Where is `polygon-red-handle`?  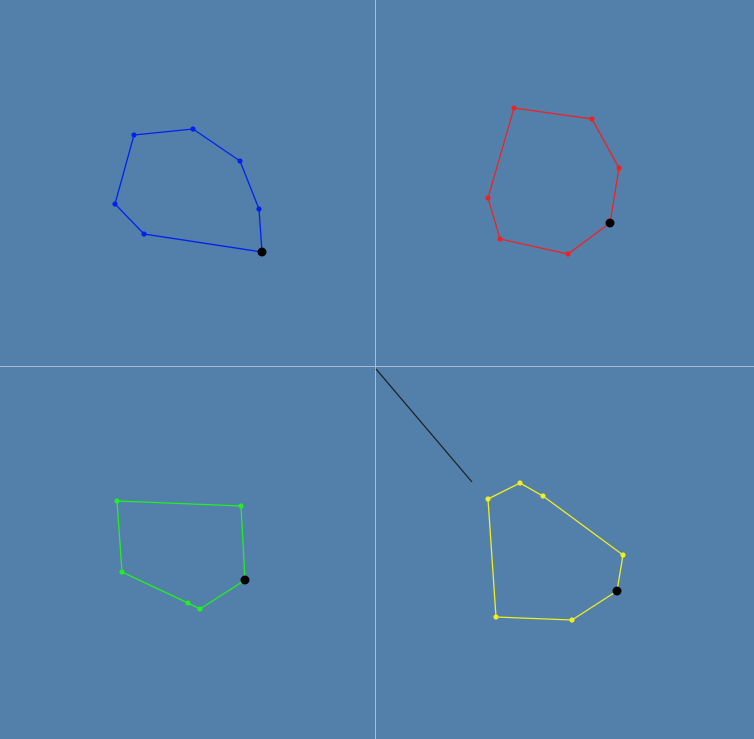
polygon-red-handle is located at coordinates (610, 223).